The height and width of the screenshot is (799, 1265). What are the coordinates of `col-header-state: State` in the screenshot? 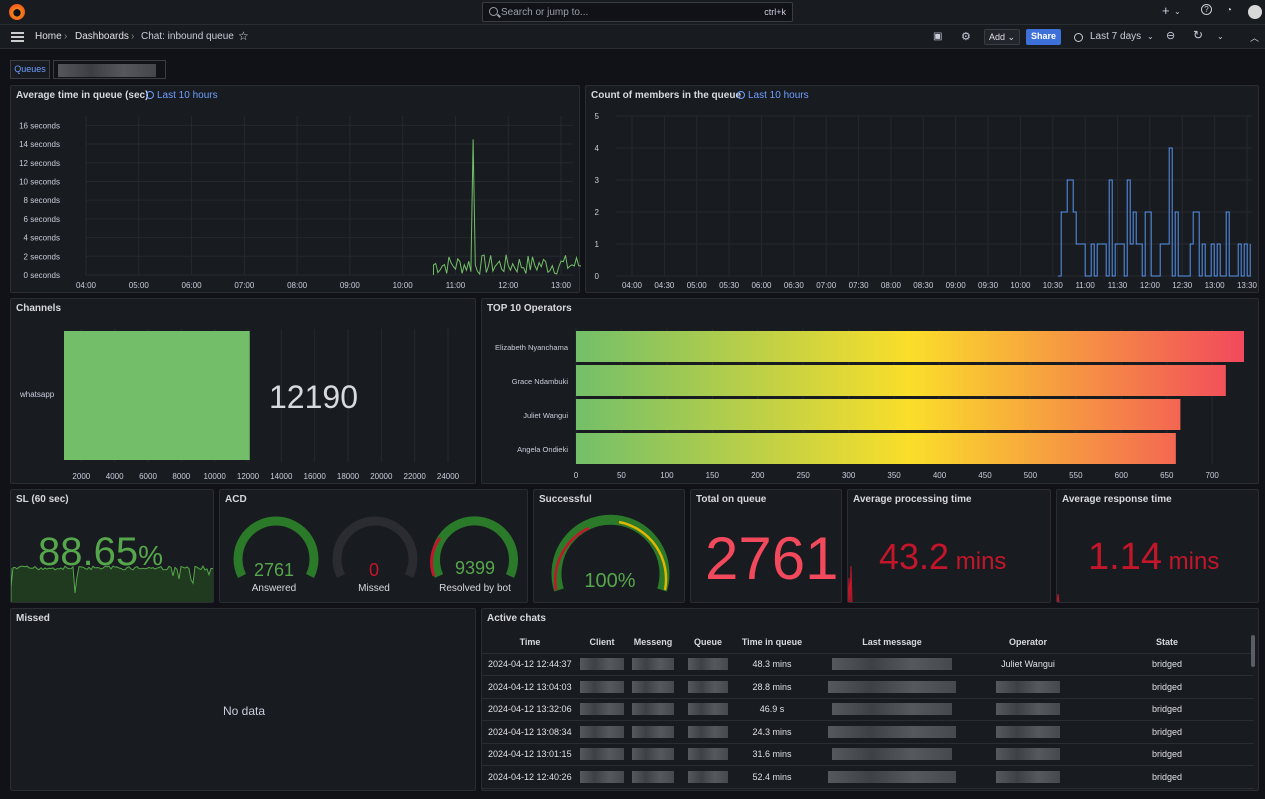 It's located at (1167, 642).